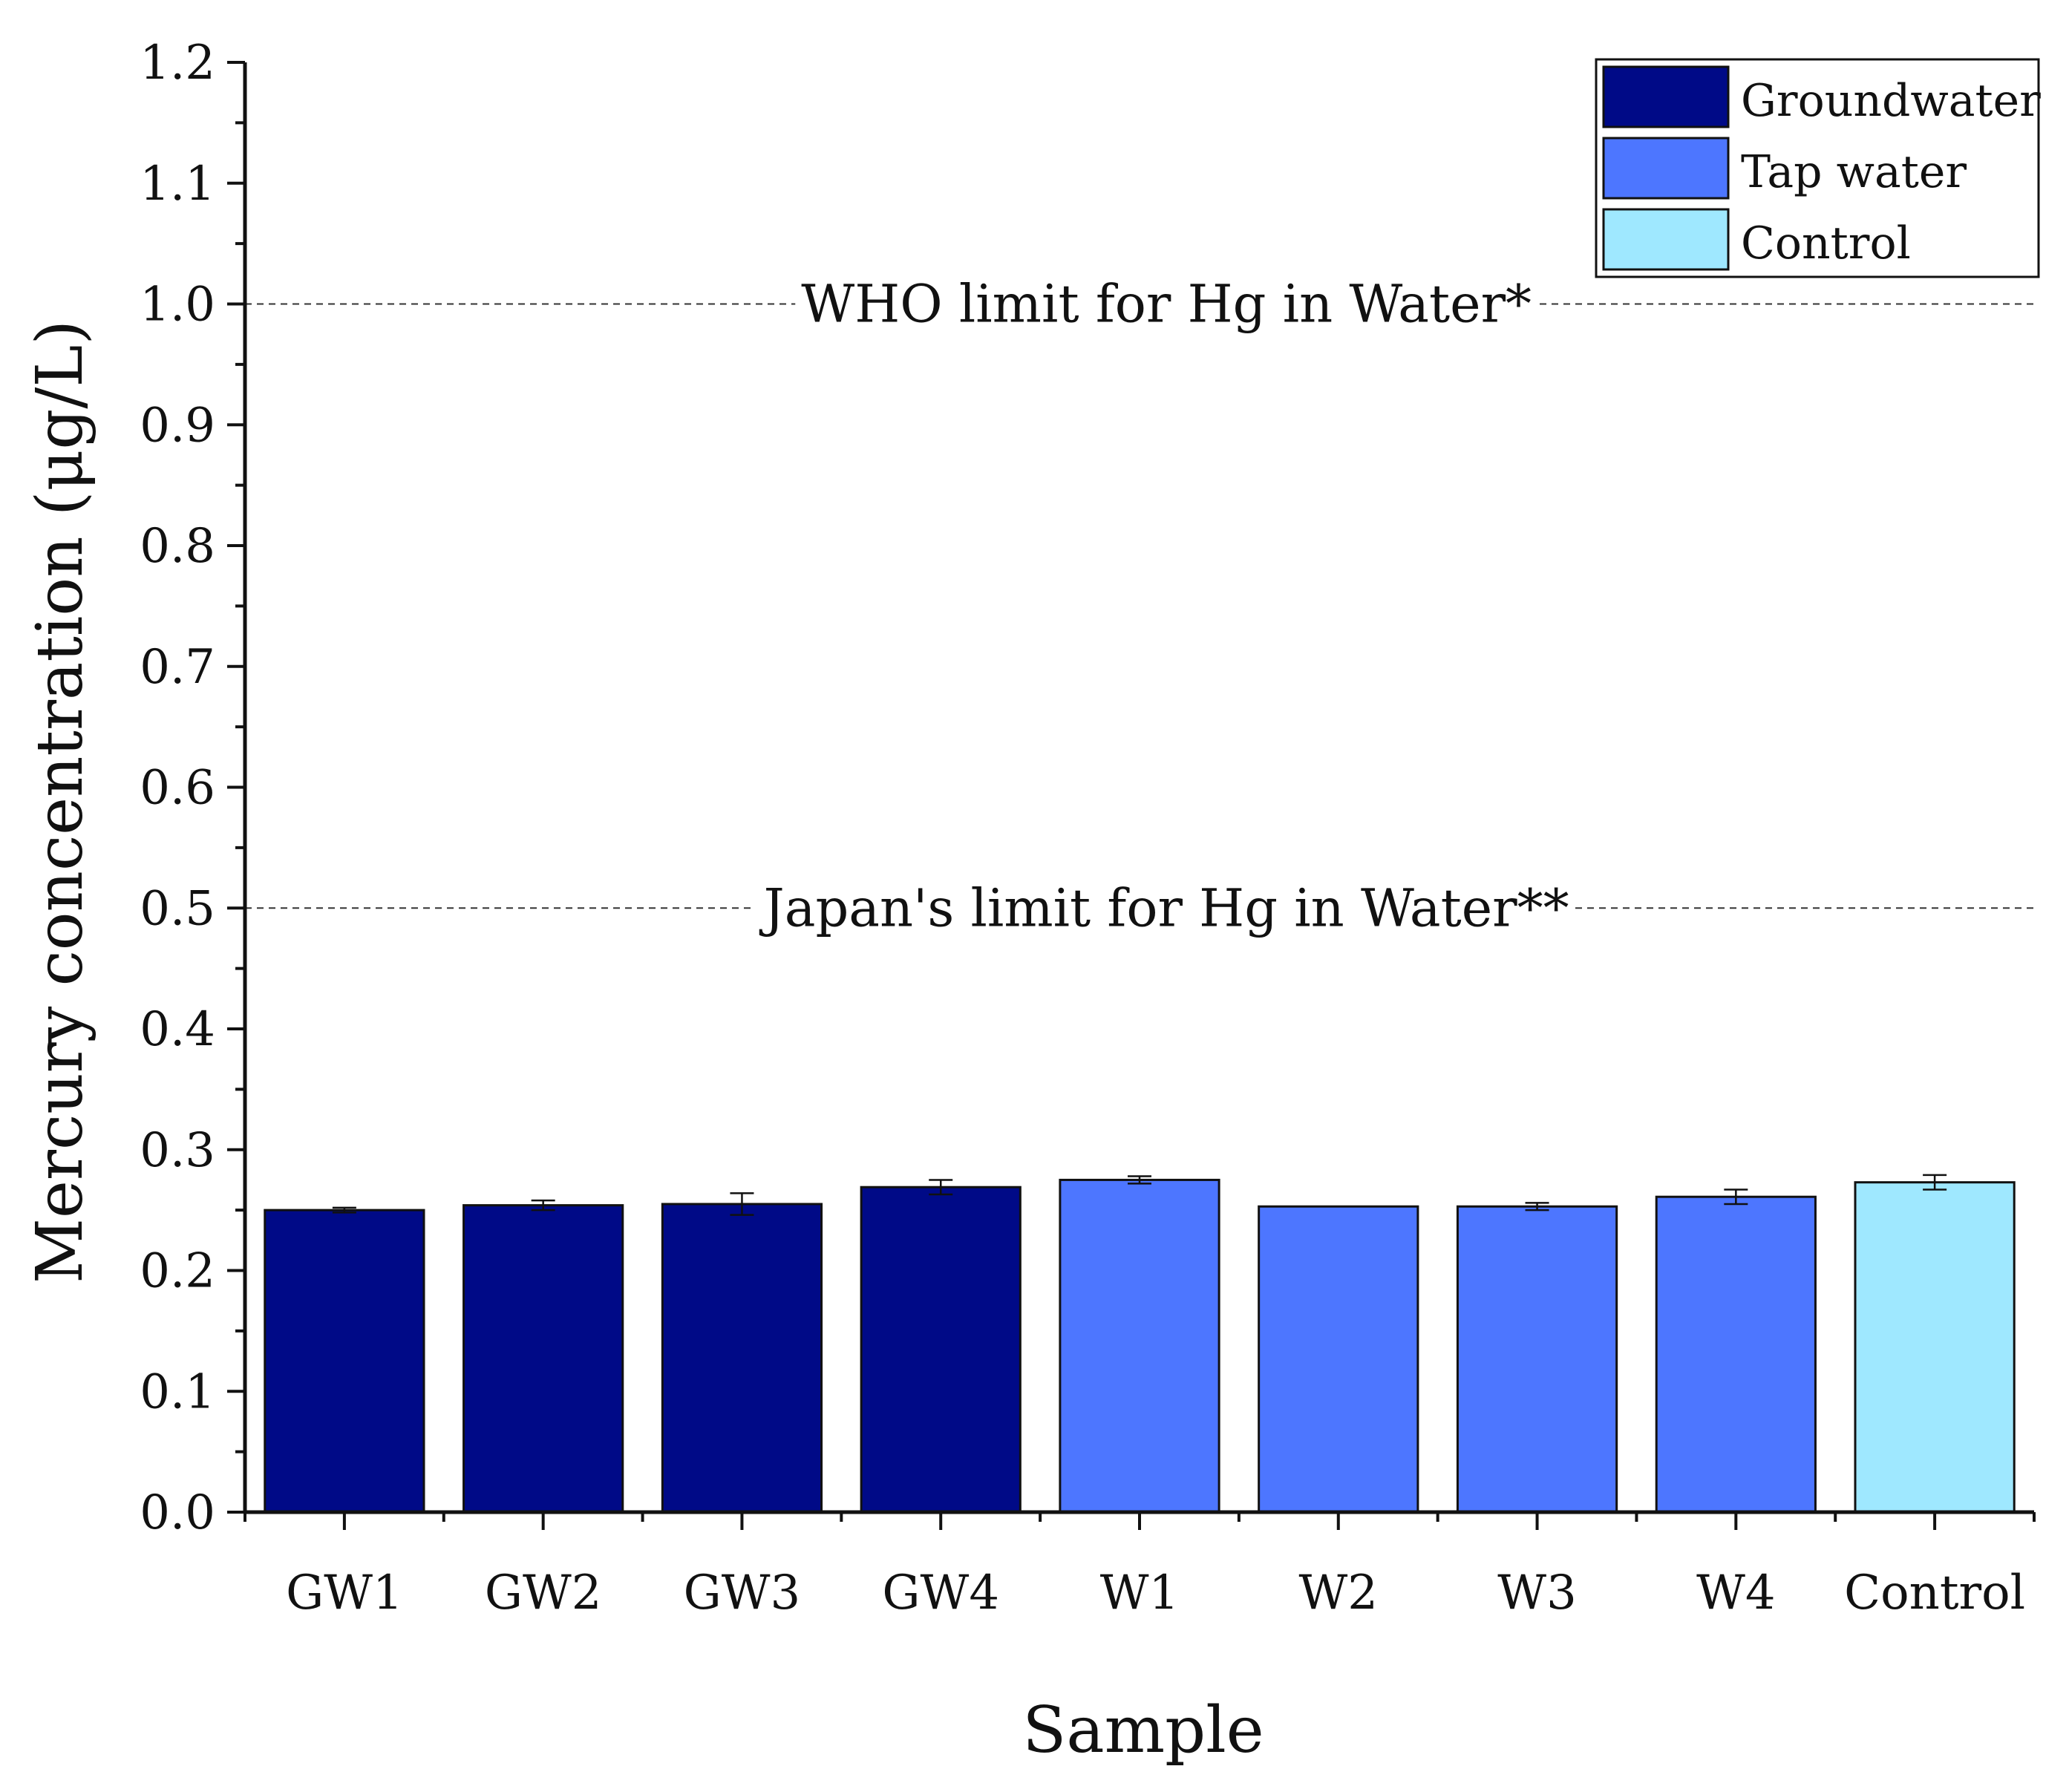  What do you see at coordinates (177, 1150) in the screenshot?
I see `y-tick-label-3: 0.3` at bounding box center [177, 1150].